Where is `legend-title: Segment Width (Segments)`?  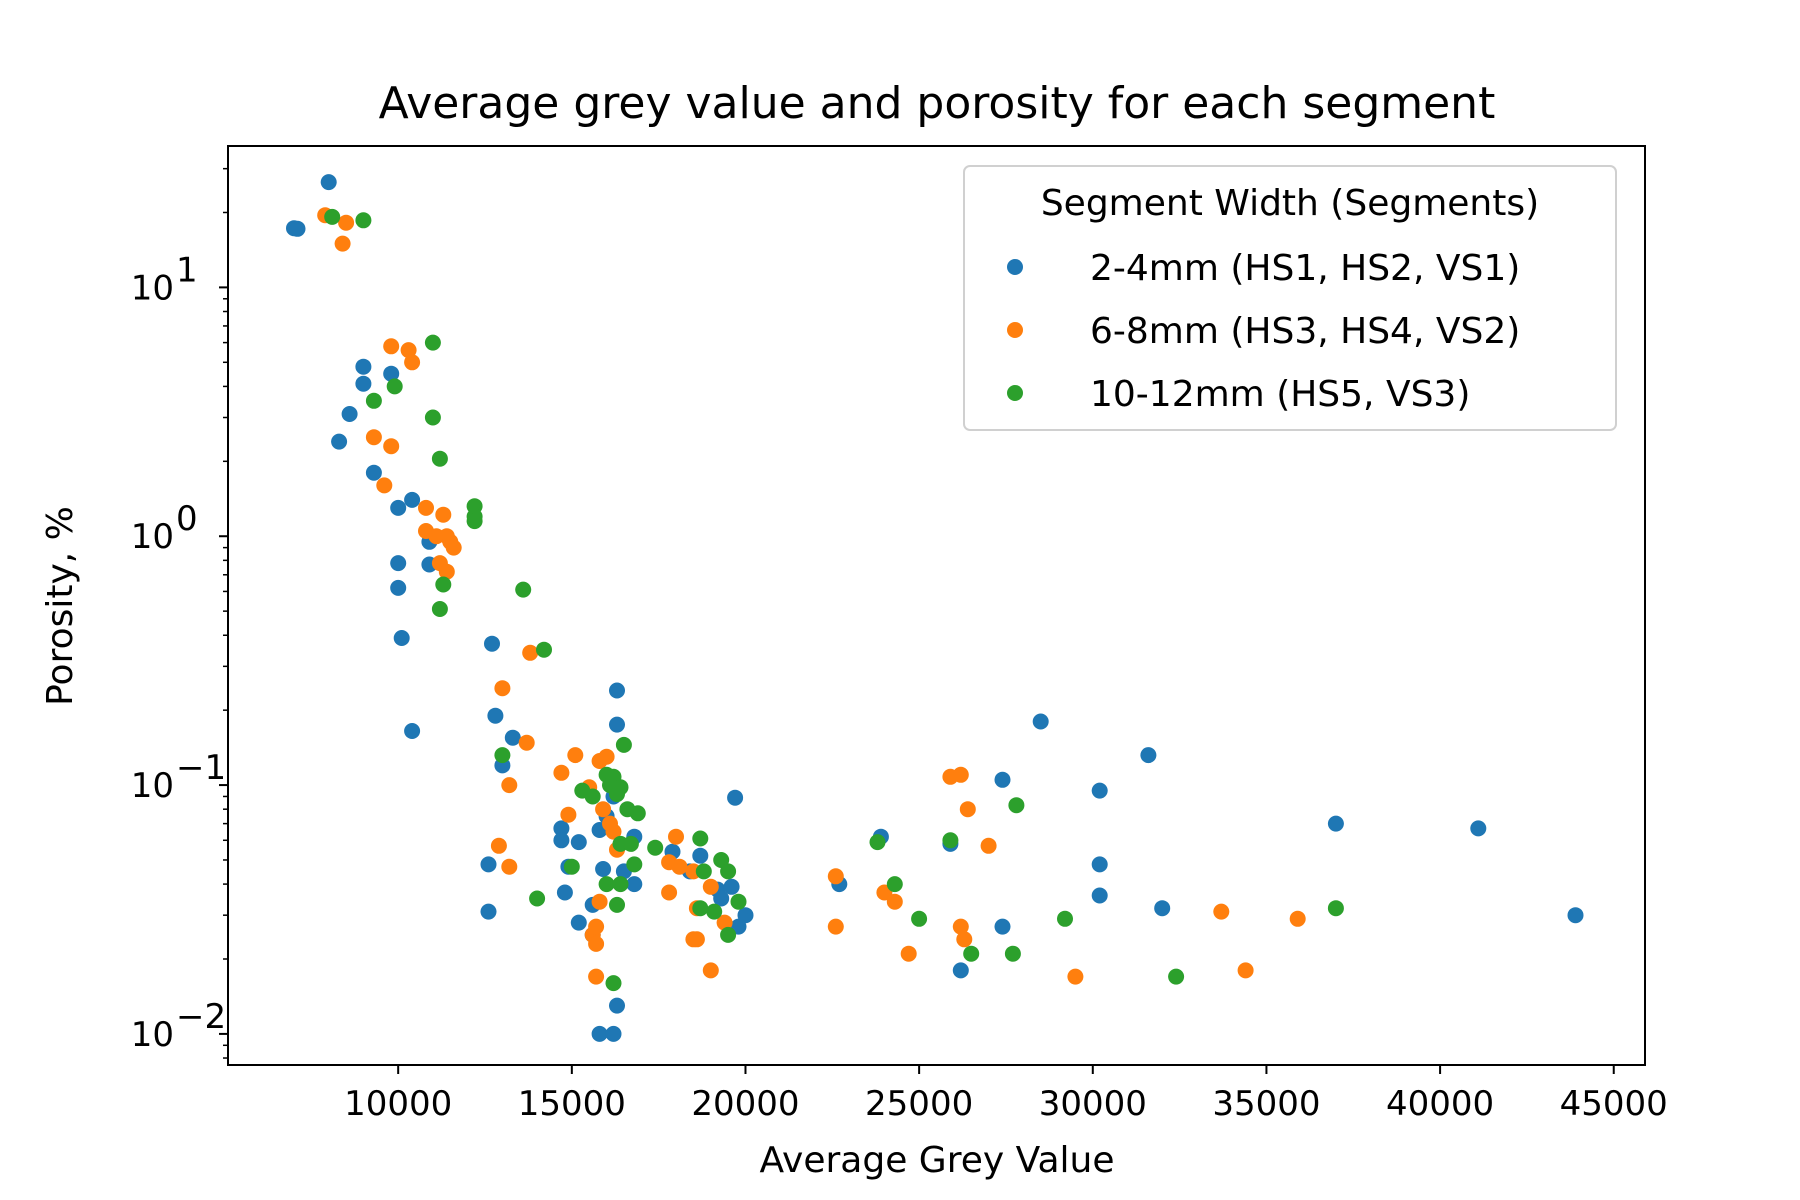
legend-title: Segment Width (Segments) is located at coordinates (1290, 203).